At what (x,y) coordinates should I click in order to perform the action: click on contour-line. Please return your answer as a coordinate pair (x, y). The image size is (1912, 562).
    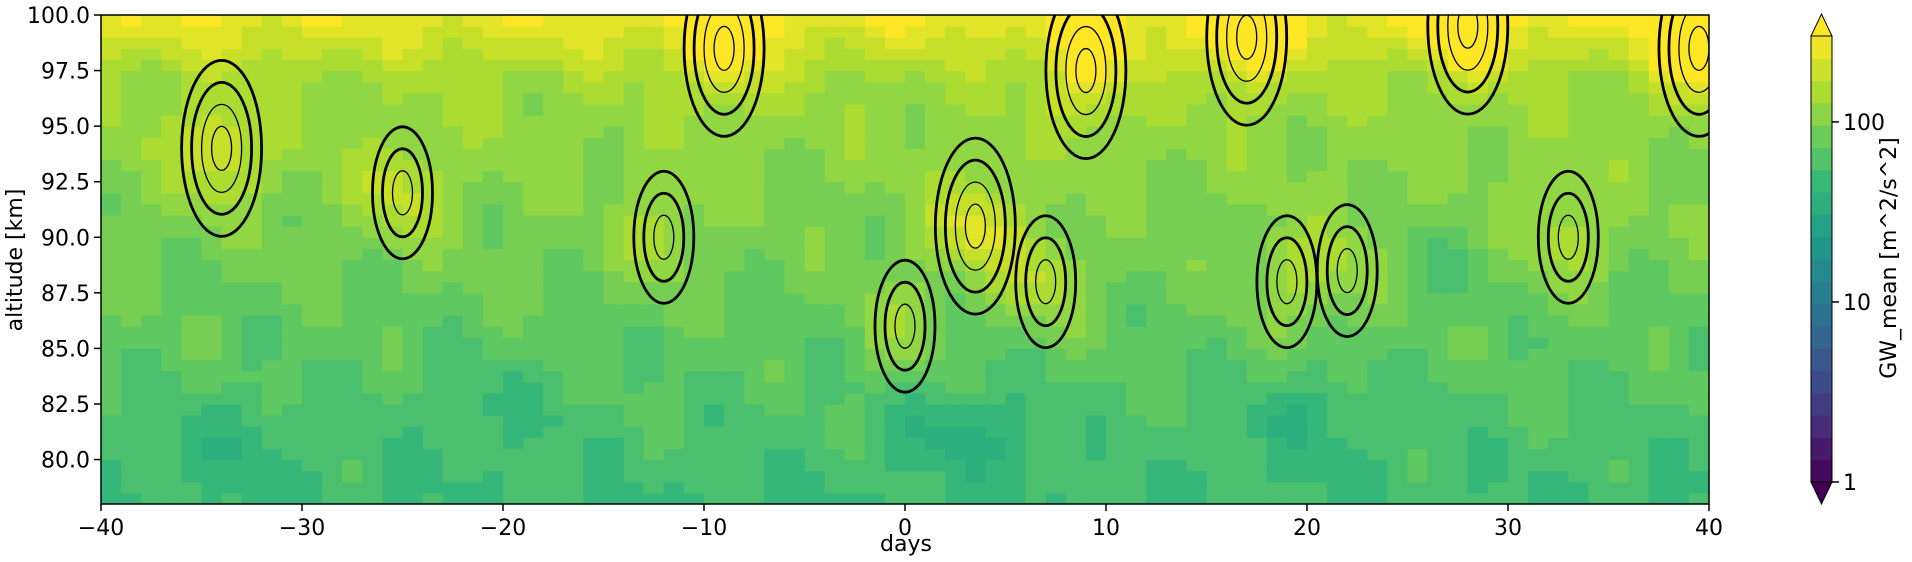
    Looking at the image, I should click on (1247, 48).